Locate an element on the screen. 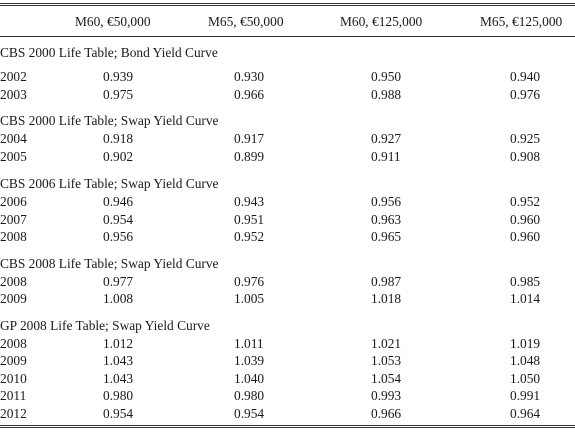  cell-value: 1.011 is located at coordinates (249, 343).